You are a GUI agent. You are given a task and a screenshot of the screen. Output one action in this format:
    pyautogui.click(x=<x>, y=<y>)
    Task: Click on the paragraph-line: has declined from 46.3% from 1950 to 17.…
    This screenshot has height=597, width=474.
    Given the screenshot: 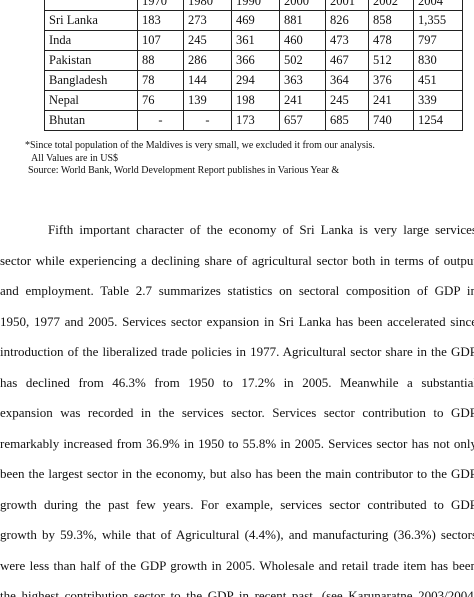 What is the action you would take?
    pyautogui.click(x=237, y=382)
    